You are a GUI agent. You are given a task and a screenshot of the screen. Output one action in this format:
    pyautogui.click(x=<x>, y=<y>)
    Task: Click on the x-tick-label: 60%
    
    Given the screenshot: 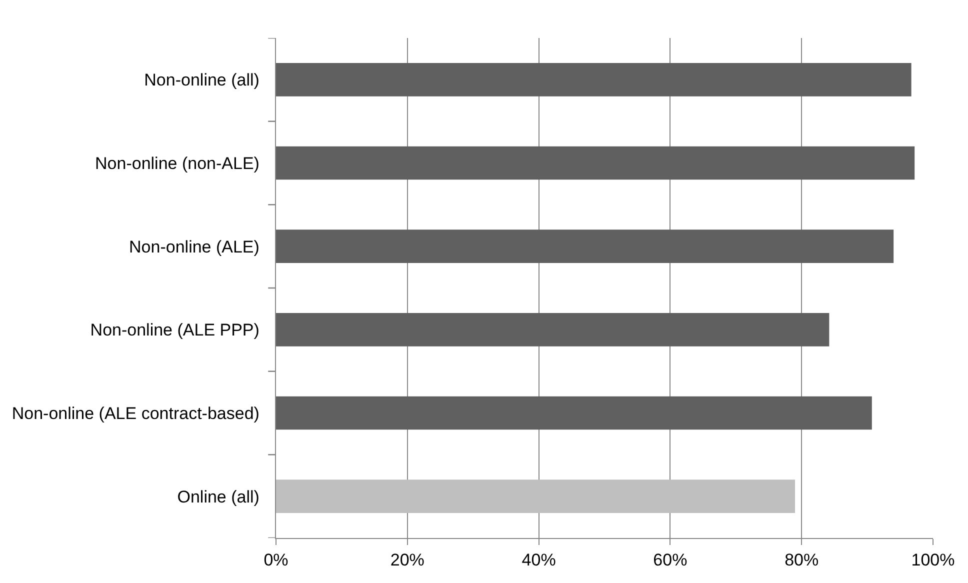 What is the action you would take?
    pyautogui.click(x=670, y=560)
    